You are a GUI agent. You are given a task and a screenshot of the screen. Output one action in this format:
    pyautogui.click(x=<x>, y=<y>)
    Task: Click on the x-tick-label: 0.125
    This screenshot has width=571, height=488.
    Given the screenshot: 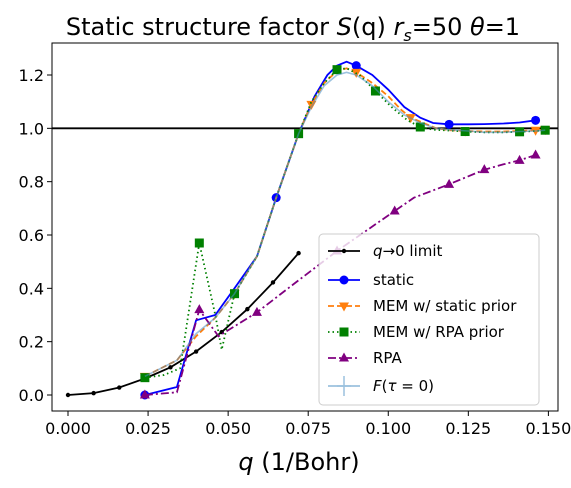 What is the action you would take?
    pyautogui.click(x=468, y=428)
    